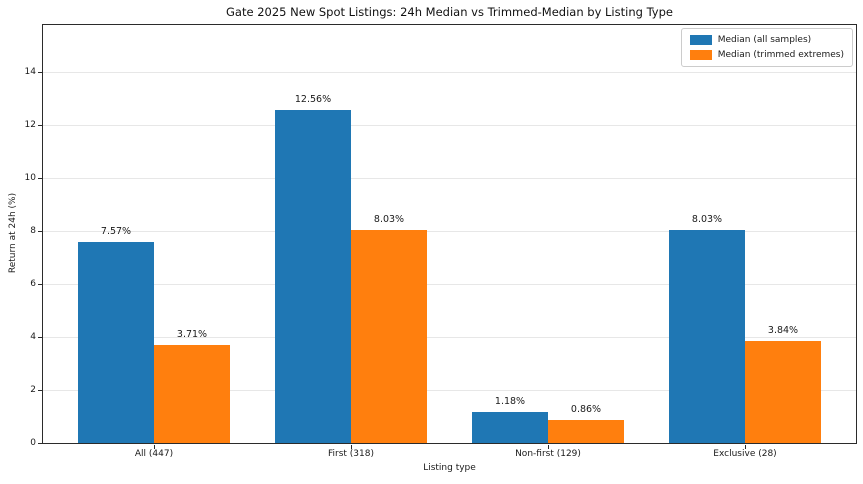 This screenshot has width=863, height=484. What do you see at coordinates (33, 283) in the screenshot?
I see `y-tick-label: 6` at bounding box center [33, 283].